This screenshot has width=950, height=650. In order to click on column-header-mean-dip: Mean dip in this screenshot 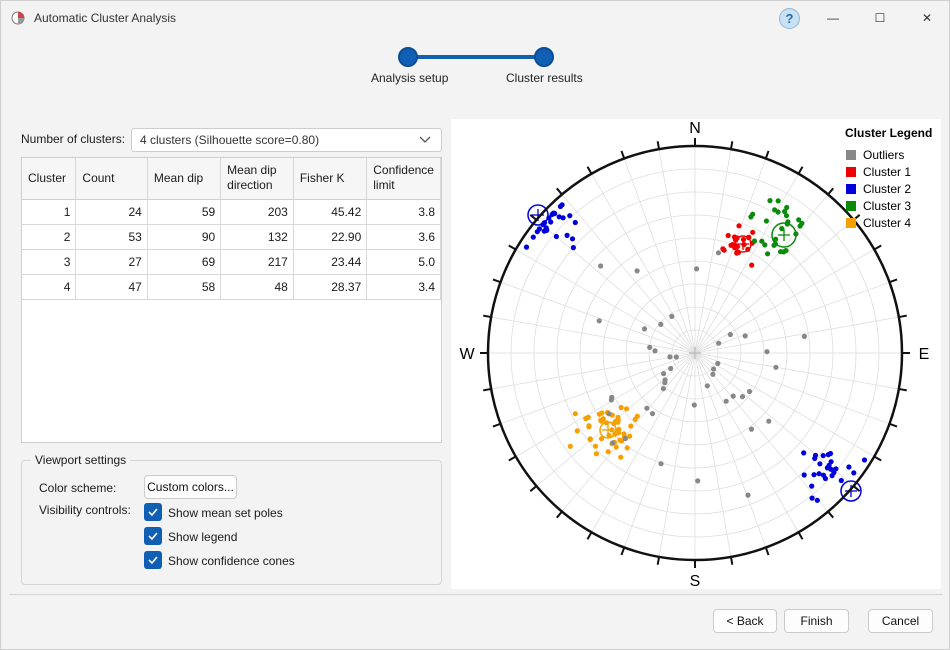, I will do `click(184, 179)`.